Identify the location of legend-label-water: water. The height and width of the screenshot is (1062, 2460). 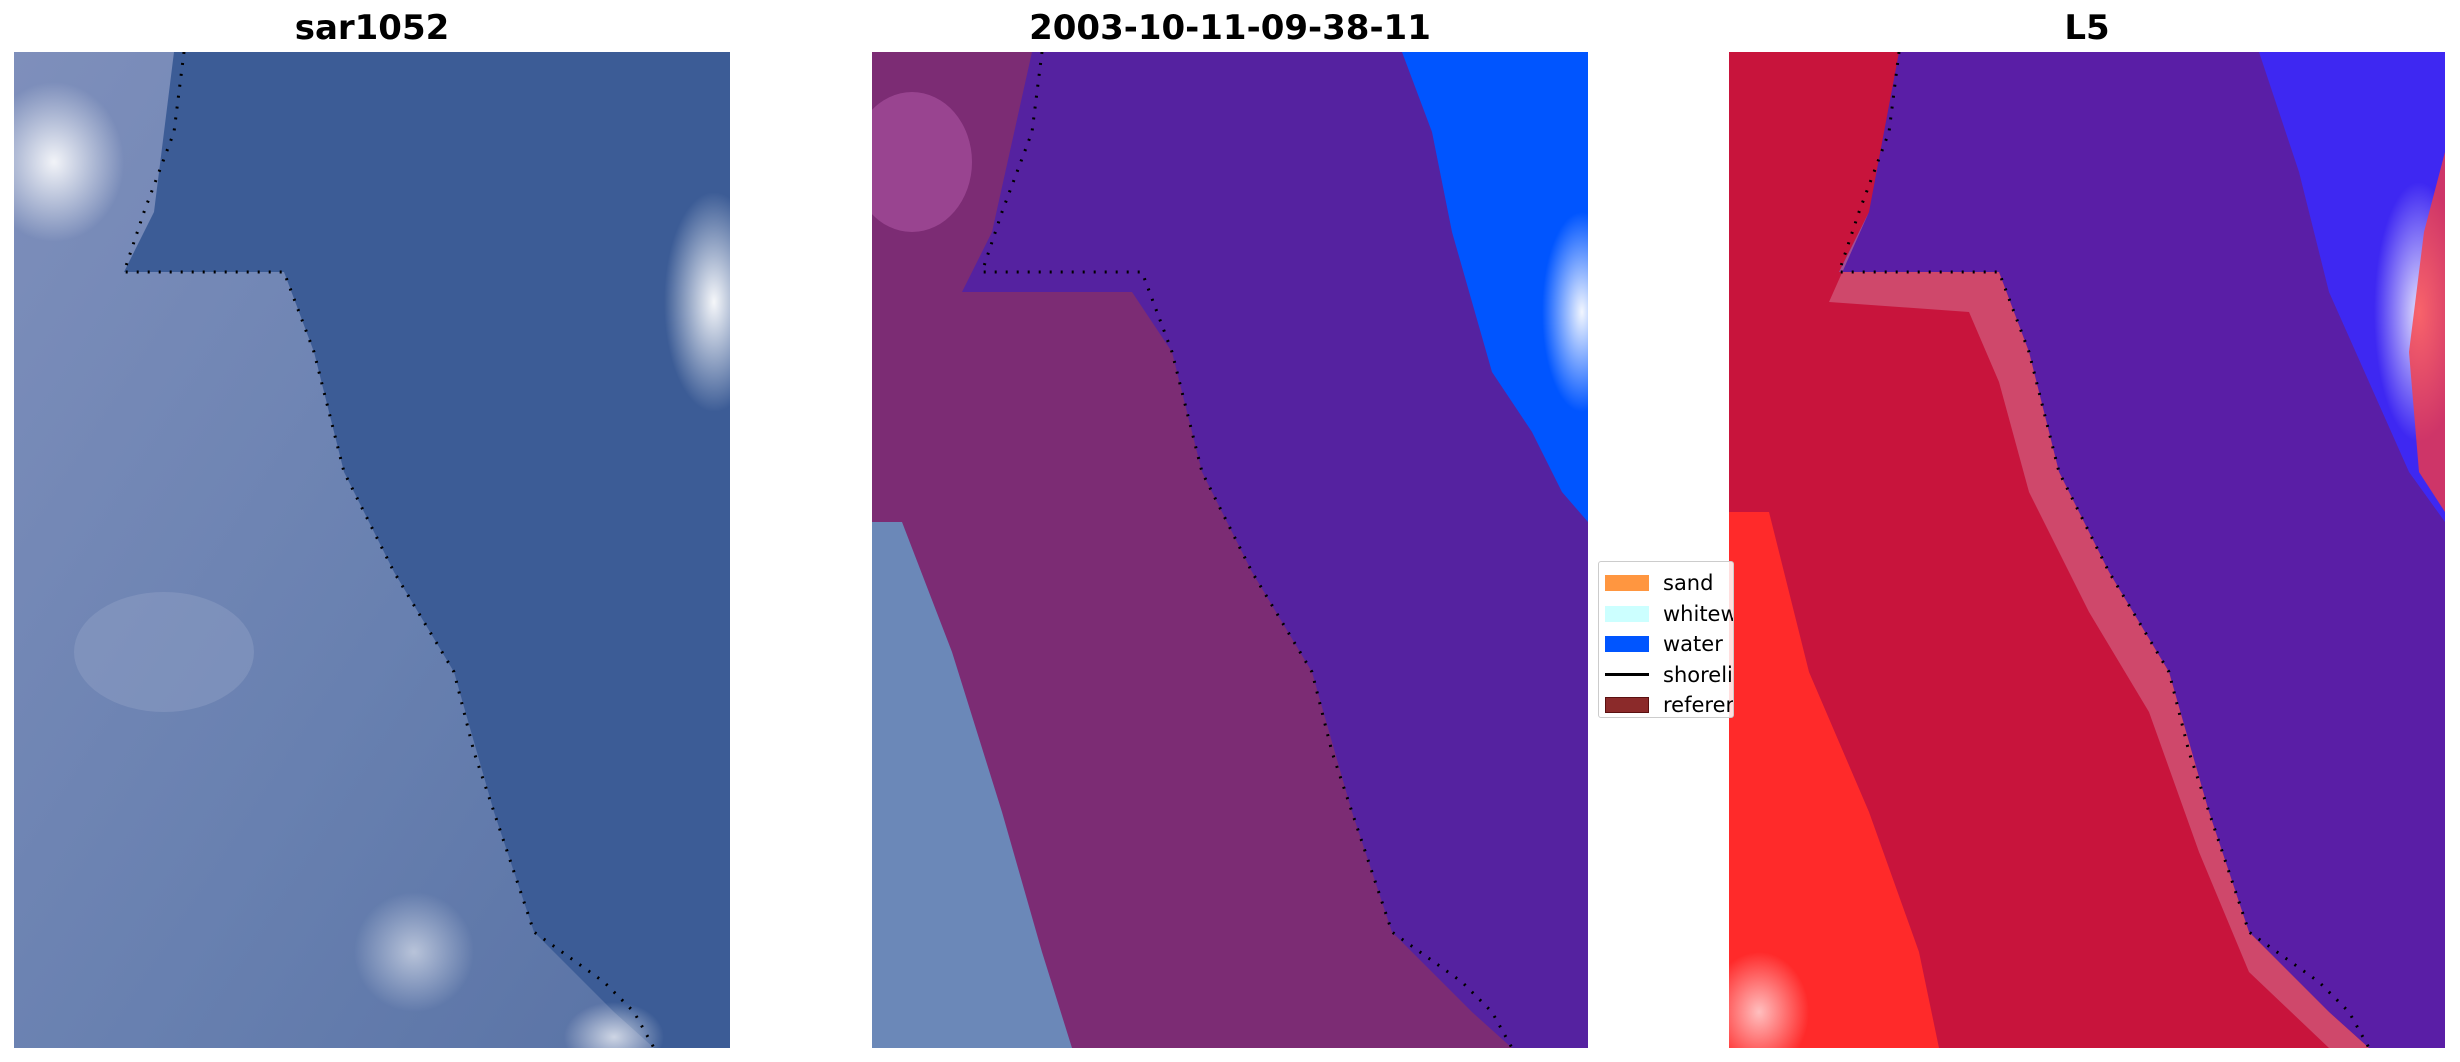
(1693, 644).